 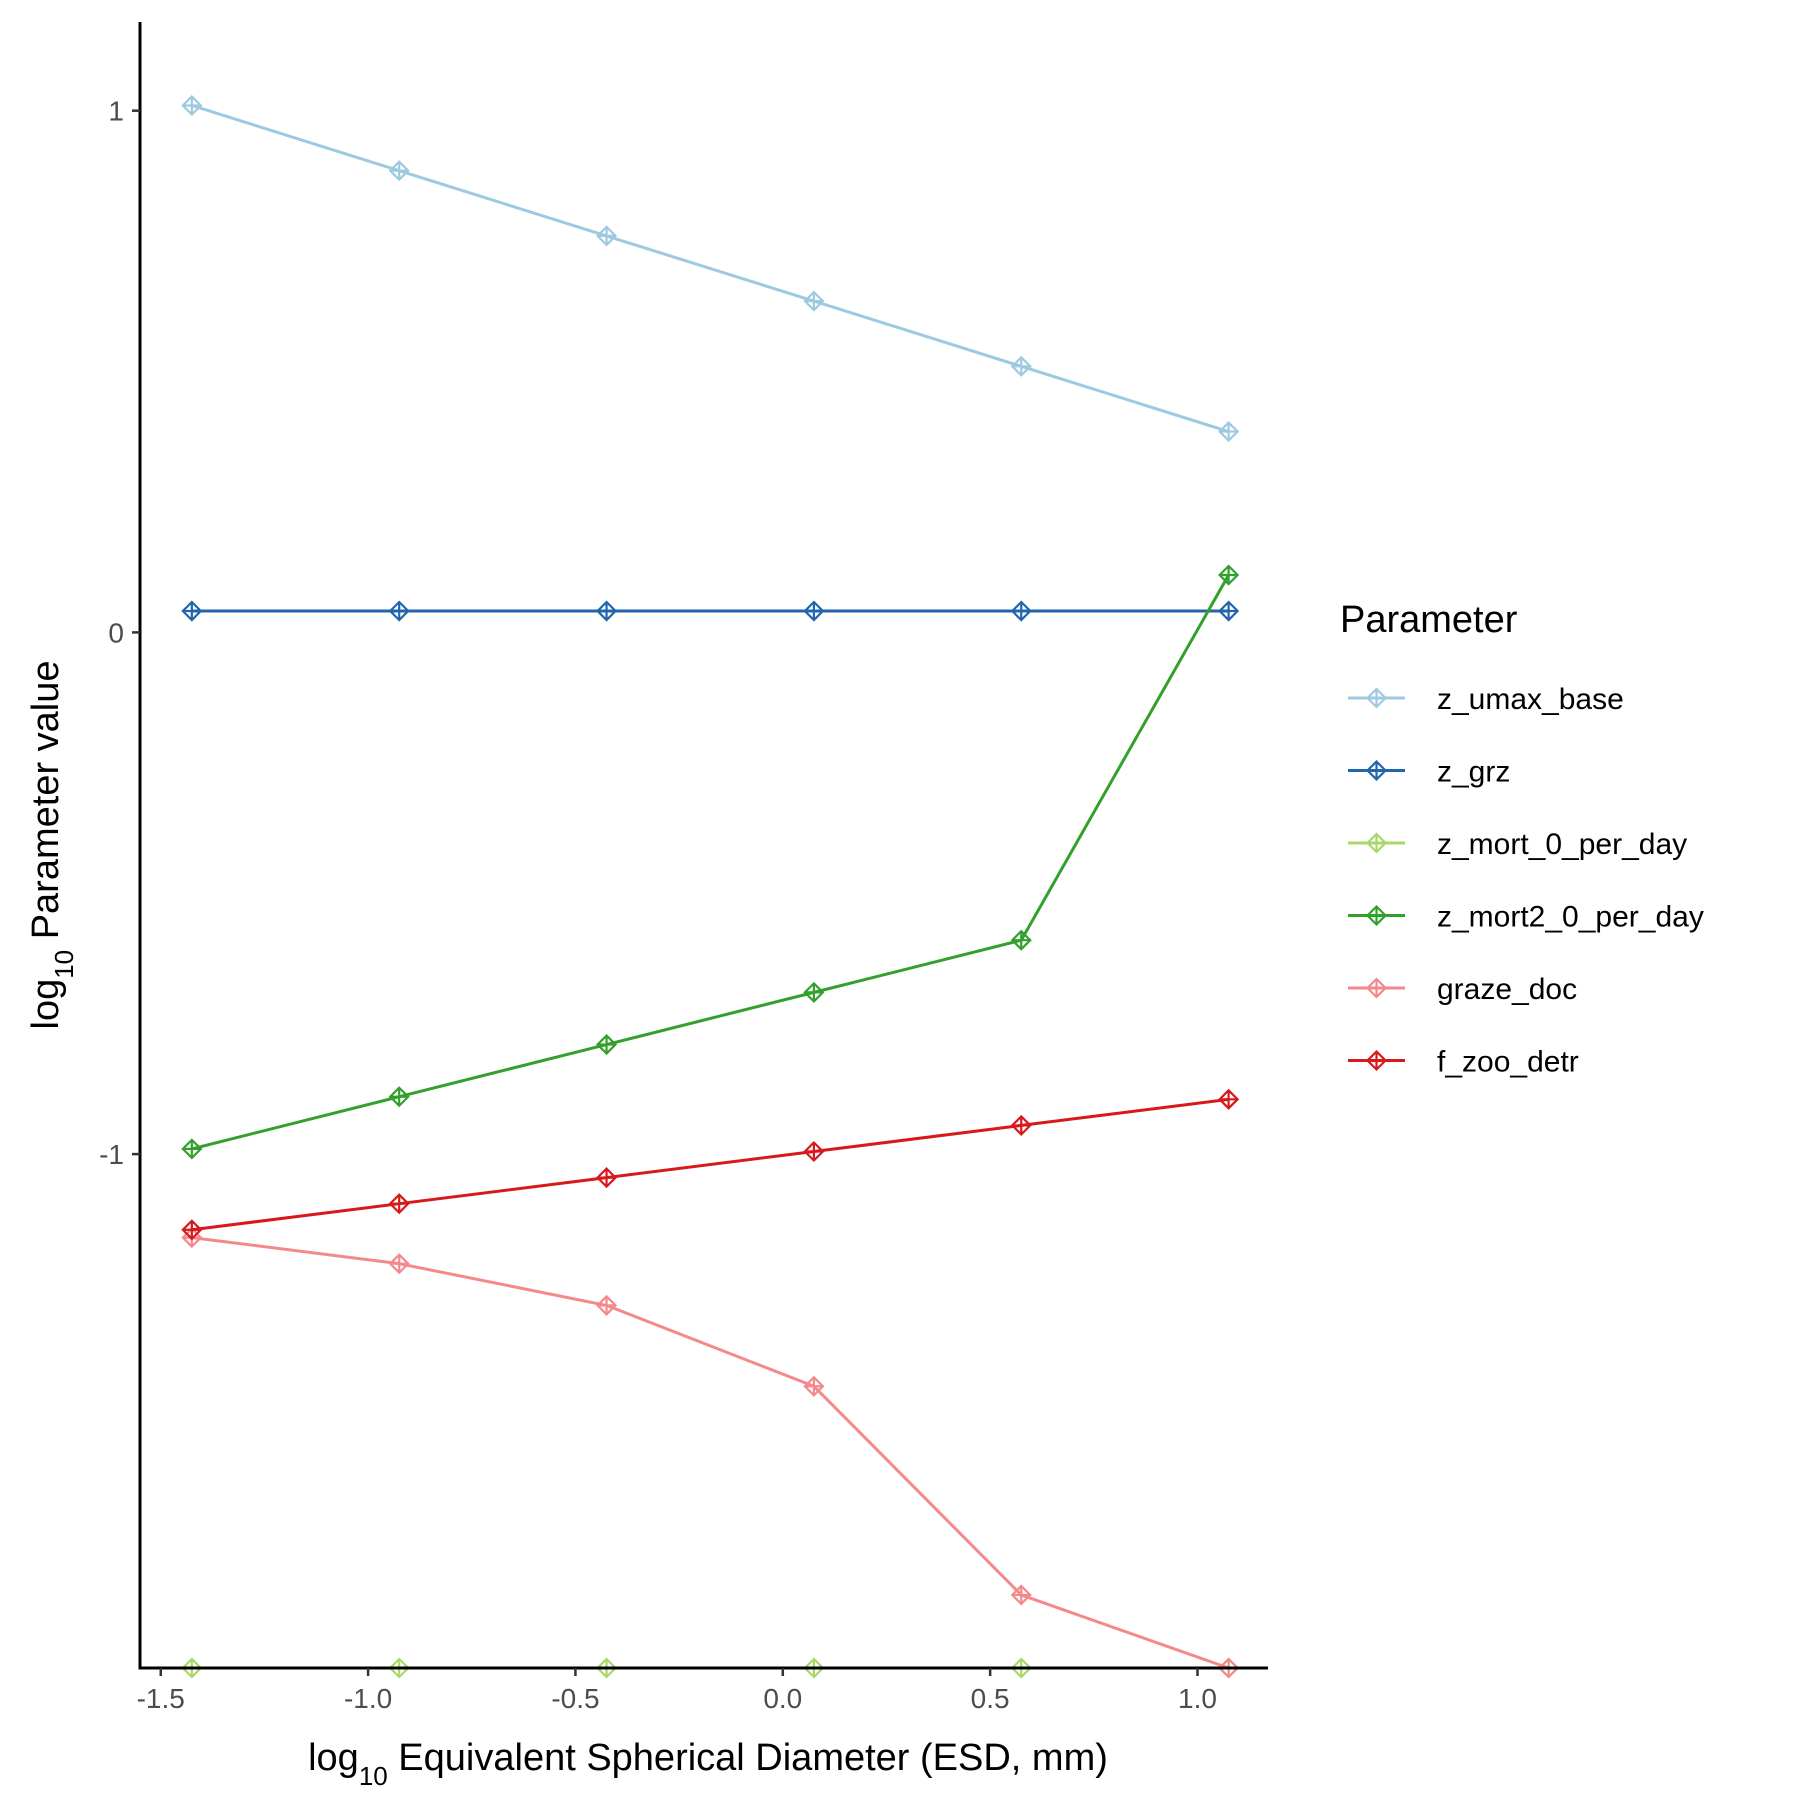 I want to click on x-tick-label: -1.5, so click(x=161, y=1698).